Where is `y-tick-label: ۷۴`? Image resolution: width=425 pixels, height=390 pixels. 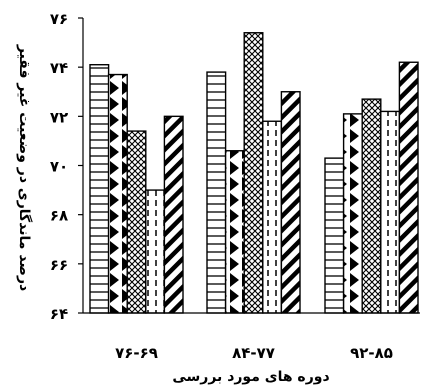 y-tick-label: ۷۴ is located at coordinates (59, 68).